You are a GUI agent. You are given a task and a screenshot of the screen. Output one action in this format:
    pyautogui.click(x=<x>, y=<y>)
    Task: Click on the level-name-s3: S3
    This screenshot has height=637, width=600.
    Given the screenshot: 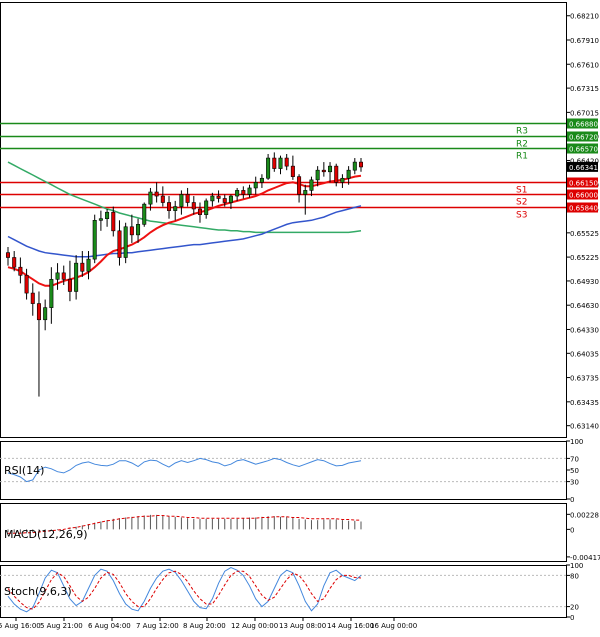 What is the action you would take?
    pyautogui.click(x=521, y=216)
    